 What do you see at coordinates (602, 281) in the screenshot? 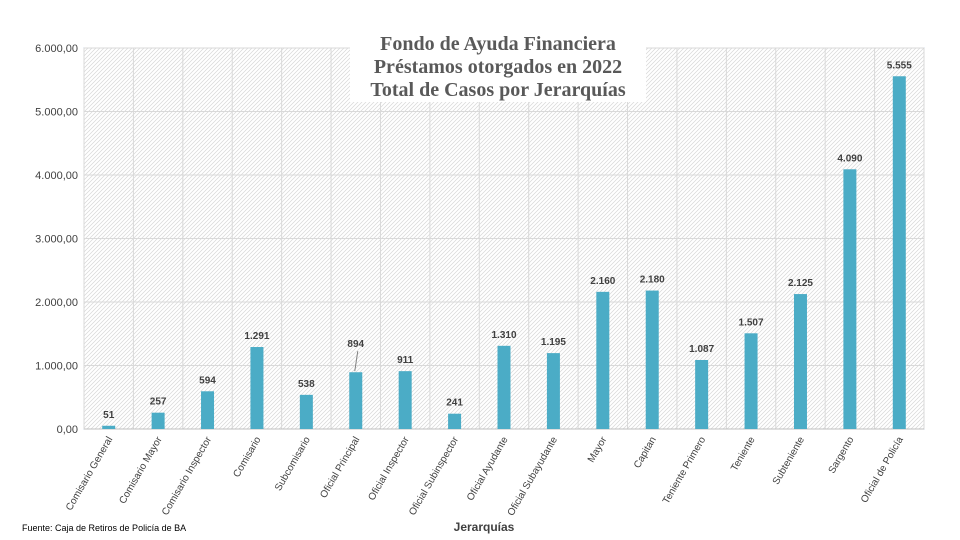
I see `data-label: 2.160` at bounding box center [602, 281].